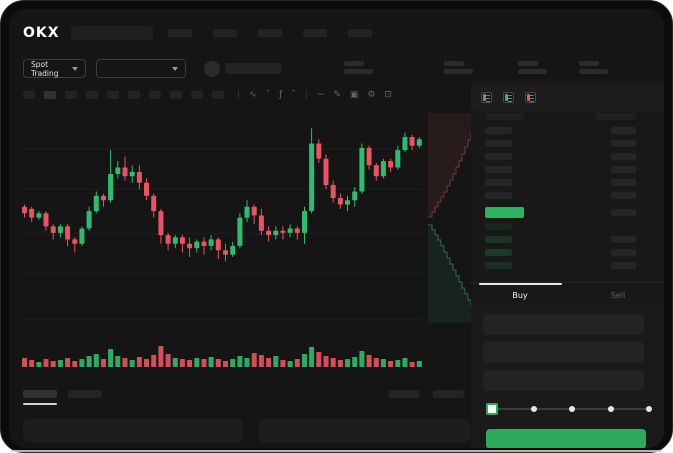 Image resolution: width=673 pixels, height=453 pixels. I want to click on trade-side-tabs: Buy Sell, so click(567, 293).